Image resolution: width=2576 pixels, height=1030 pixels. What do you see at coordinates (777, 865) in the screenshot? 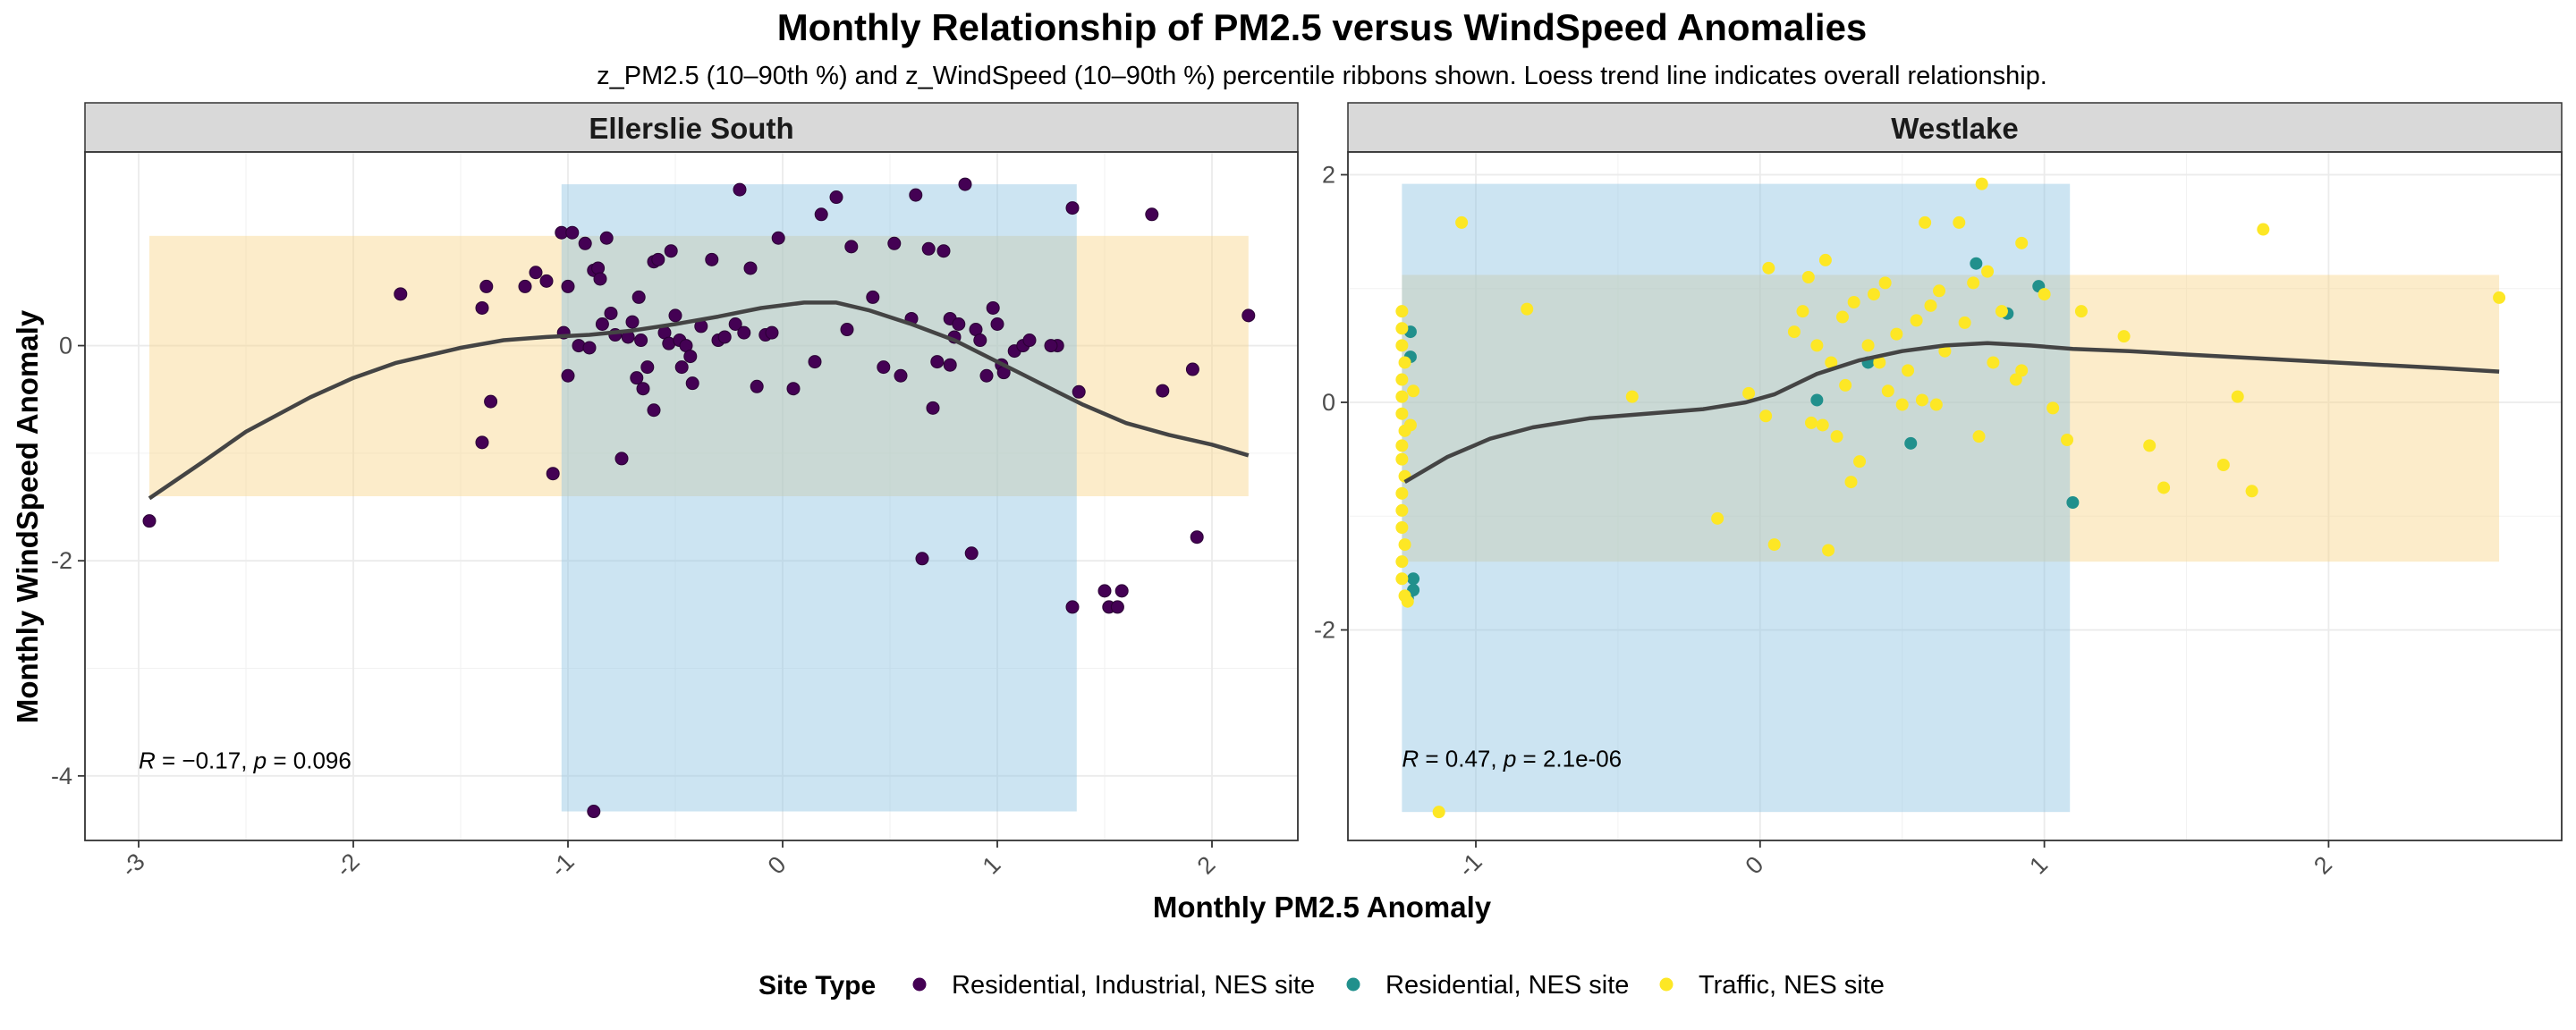
I see `x-tick-label: 0` at bounding box center [777, 865].